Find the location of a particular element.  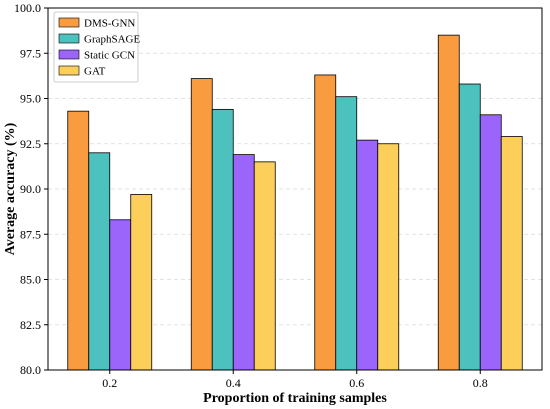

legend-label: GraphSAGE is located at coordinates (112, 40).